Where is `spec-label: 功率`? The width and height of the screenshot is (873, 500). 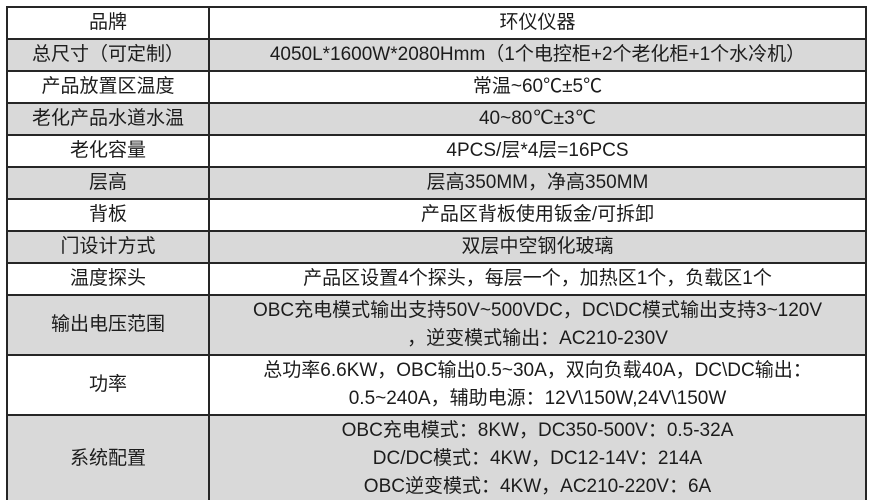 spec-label: 功率 is located at coordinates (108, 385).